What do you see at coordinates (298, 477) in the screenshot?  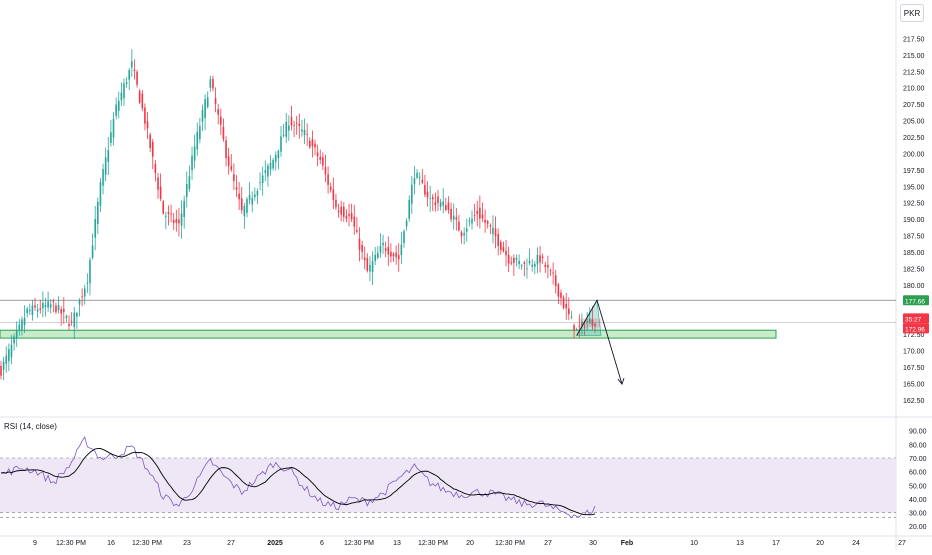 I see `rsi-line` at bounding box center [298, 477].